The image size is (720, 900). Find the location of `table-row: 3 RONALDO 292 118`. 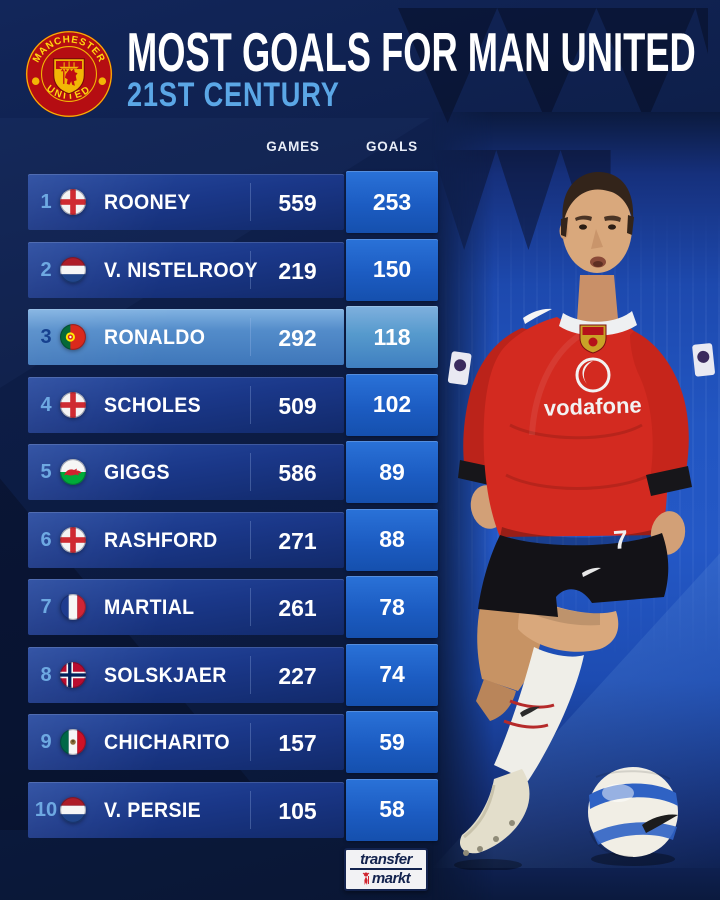

table-row: 3 RONALDO 292 118 is located at coordinates (234, 337).